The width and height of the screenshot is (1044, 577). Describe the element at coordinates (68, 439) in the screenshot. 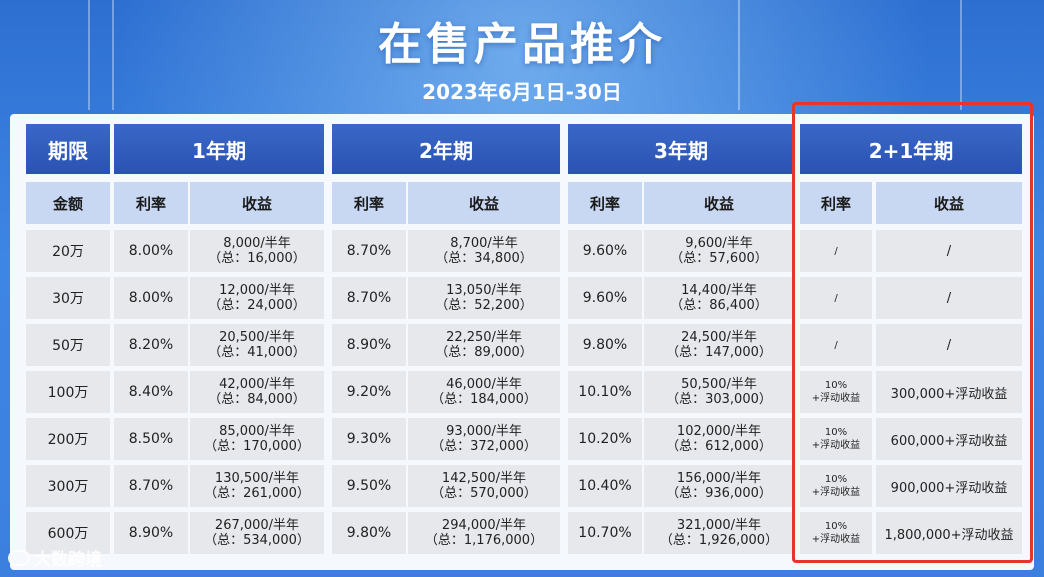

I see `row-amount: 200万` at that location.